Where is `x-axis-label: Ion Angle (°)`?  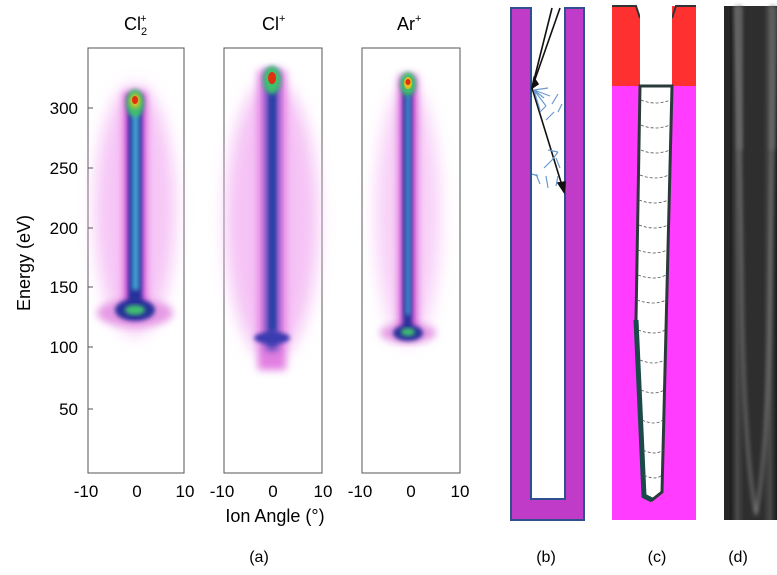 x-axis-label: Ion Angle (°) is located at coordinates (274, 516).